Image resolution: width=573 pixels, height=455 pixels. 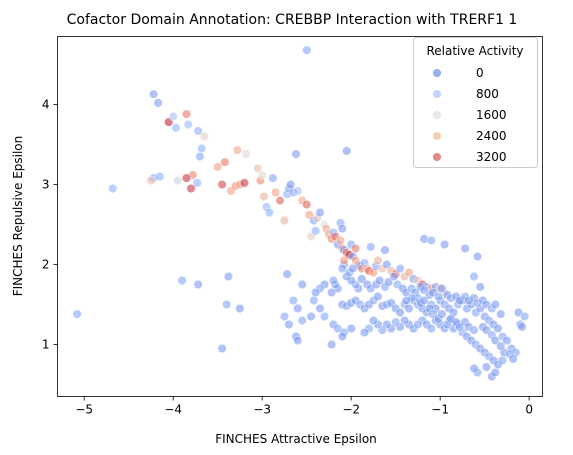 What do you see at coordinates (491, 136) in the screenshot?
I see `legend-label: 2400` at bounding box center [491, 136].